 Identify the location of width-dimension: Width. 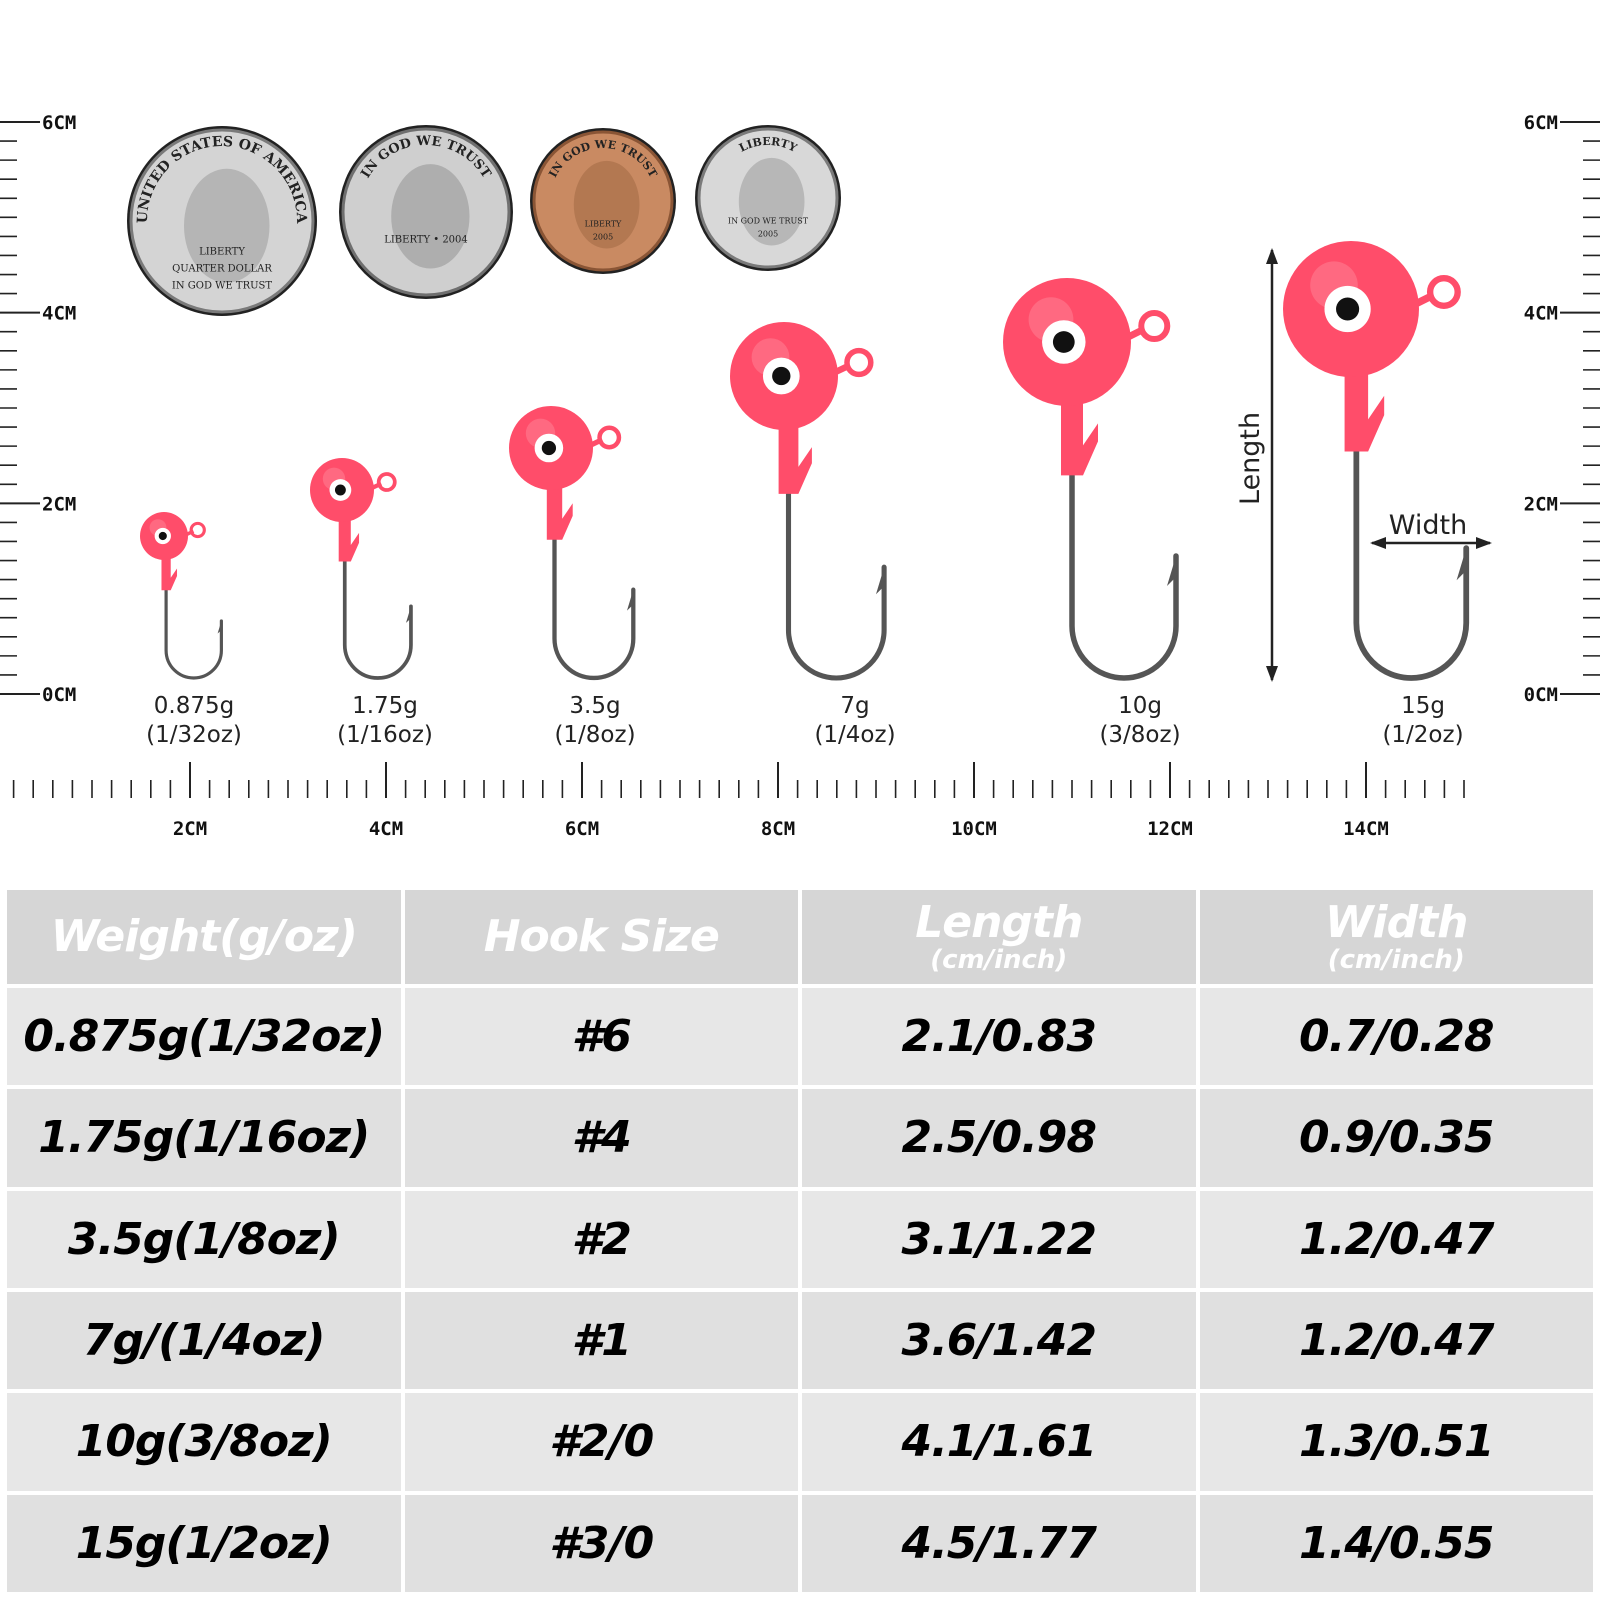
(1431, 529).